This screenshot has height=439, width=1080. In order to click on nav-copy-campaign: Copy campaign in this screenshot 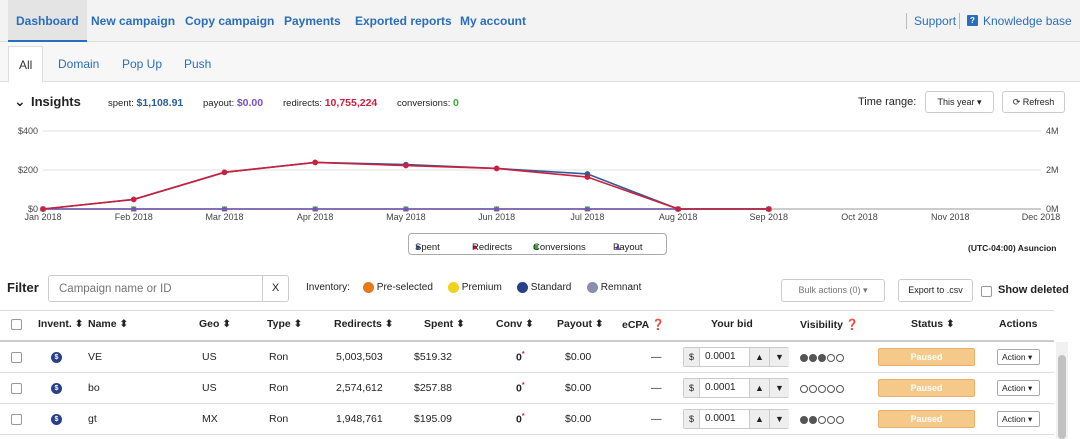, I will do `click(230, 21)`.